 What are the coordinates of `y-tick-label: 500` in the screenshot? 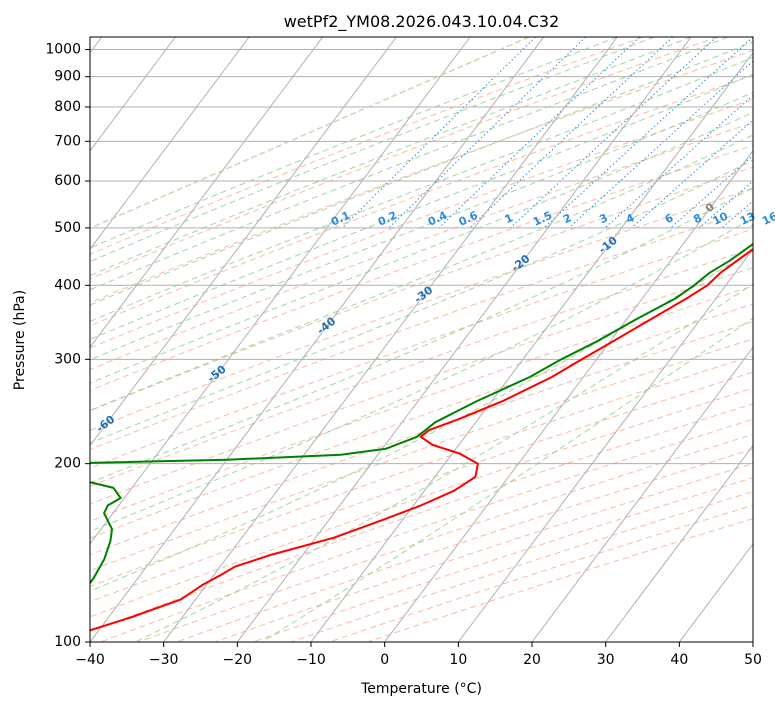 It's located at (67, 228).